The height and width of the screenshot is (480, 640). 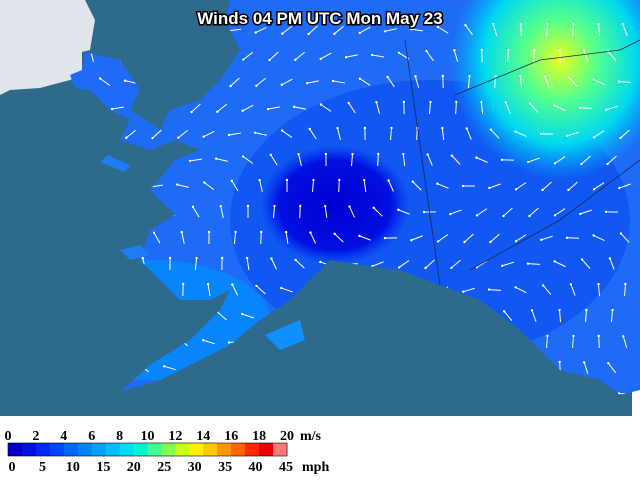 I want to click on legend-mph-label: 0, so click(x=12, y=467).